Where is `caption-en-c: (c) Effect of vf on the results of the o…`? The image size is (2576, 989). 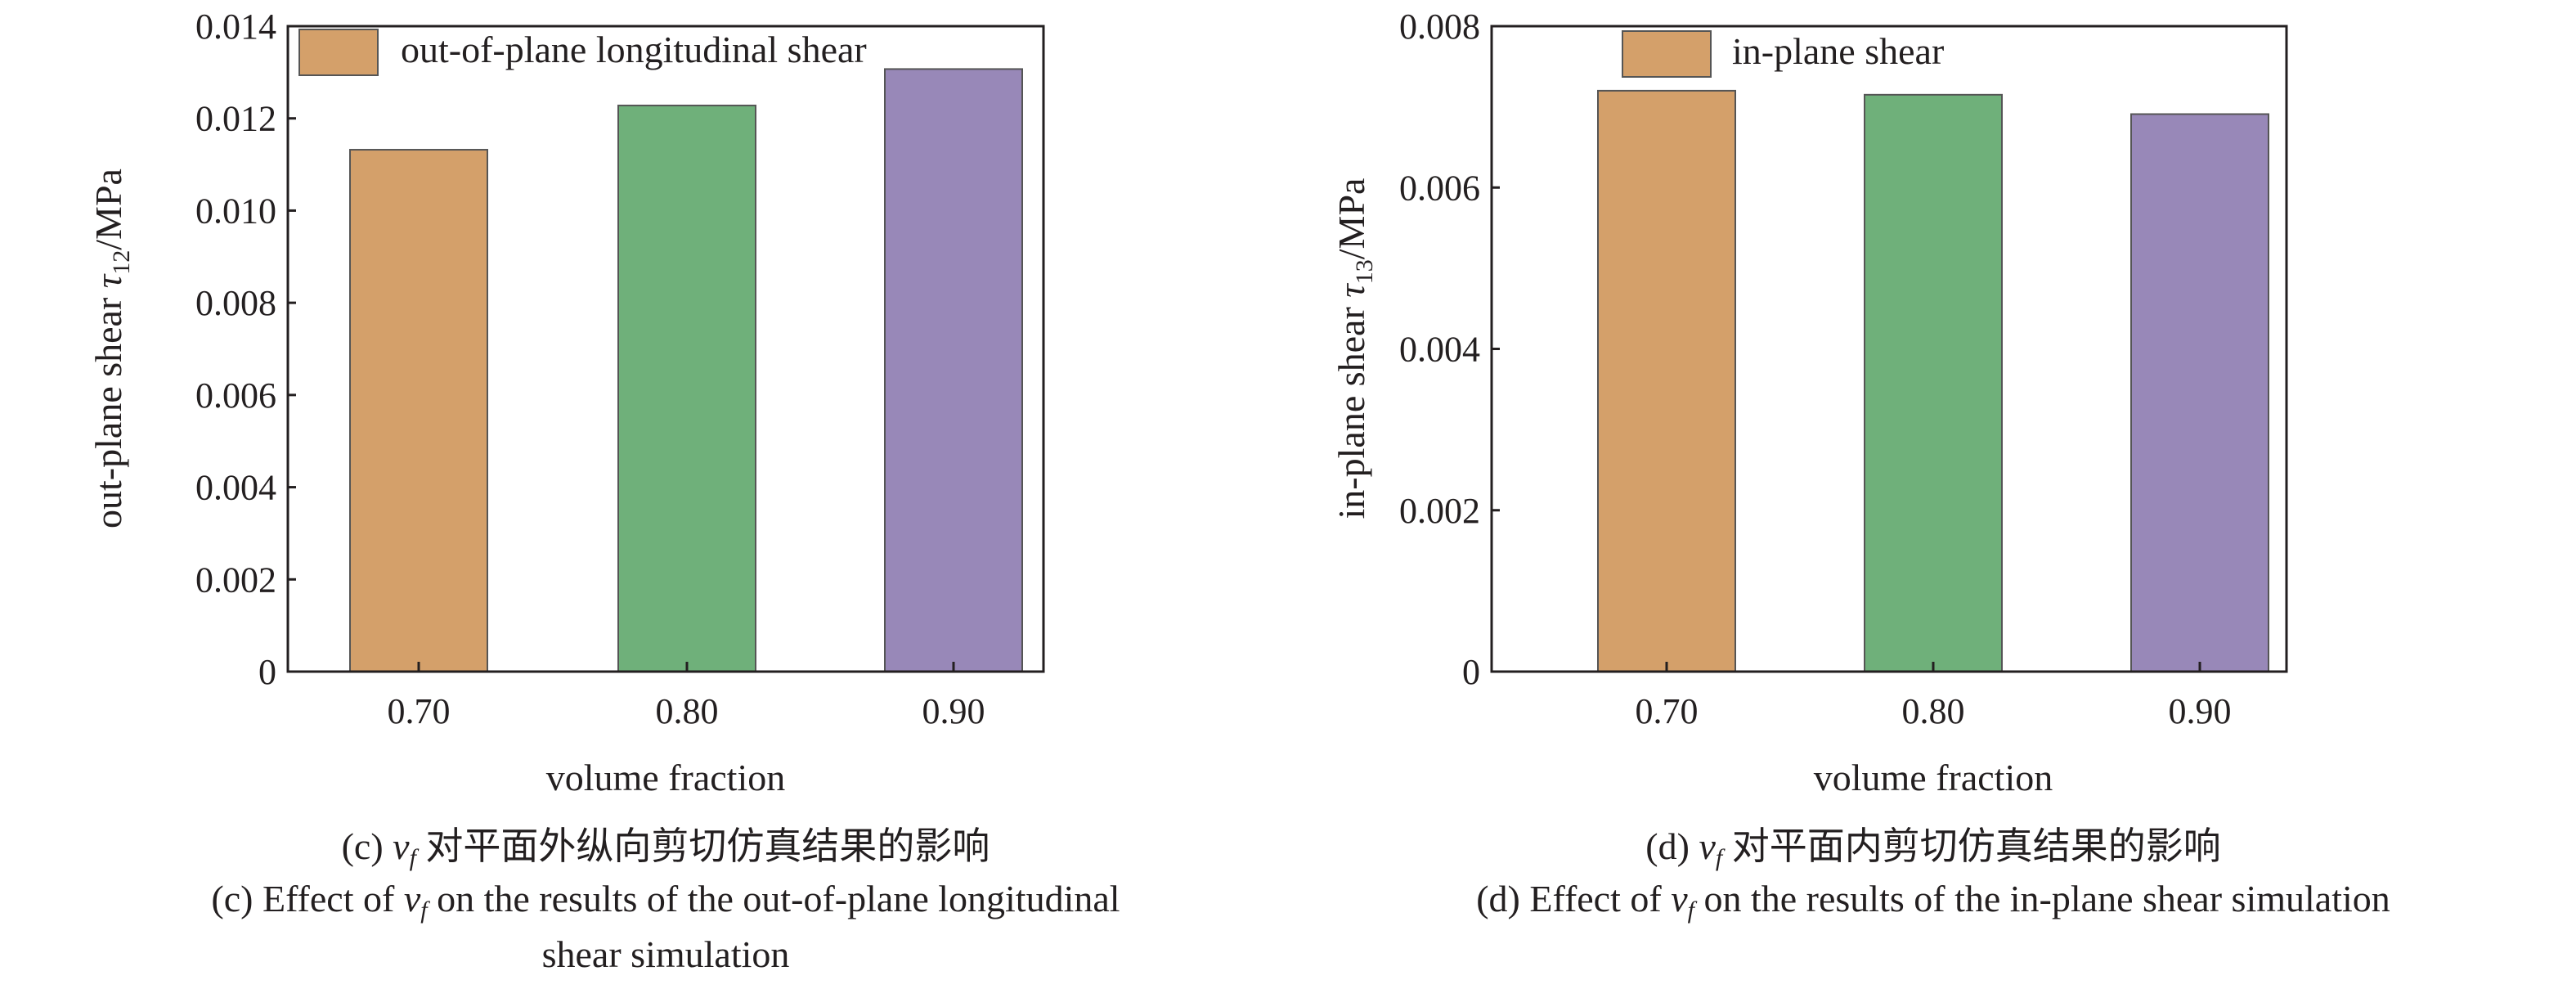 caption-en-c: (c) Effect of vf on the results of the o… is located at coordinates (666, 901).